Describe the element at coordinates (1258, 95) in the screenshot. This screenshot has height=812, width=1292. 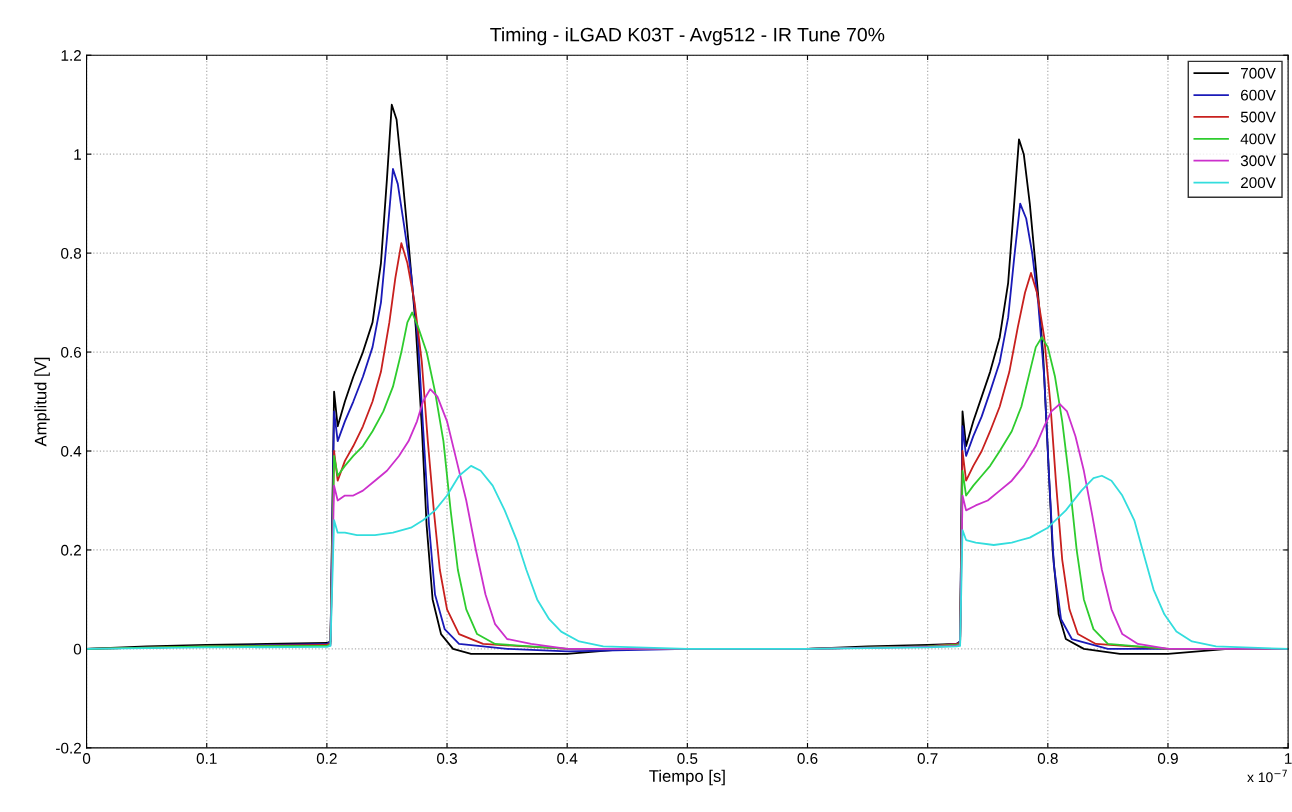
I see `legend-label: 600V` at that location.